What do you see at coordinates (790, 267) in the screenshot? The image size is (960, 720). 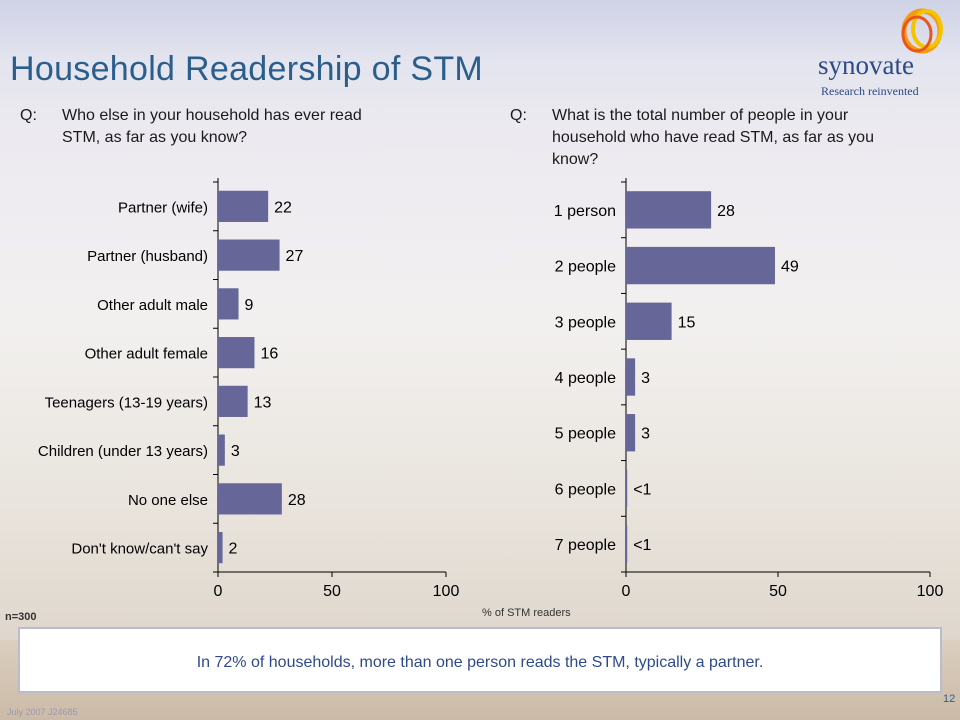 I see `value-label: 49` at bounding box center [790, 267].